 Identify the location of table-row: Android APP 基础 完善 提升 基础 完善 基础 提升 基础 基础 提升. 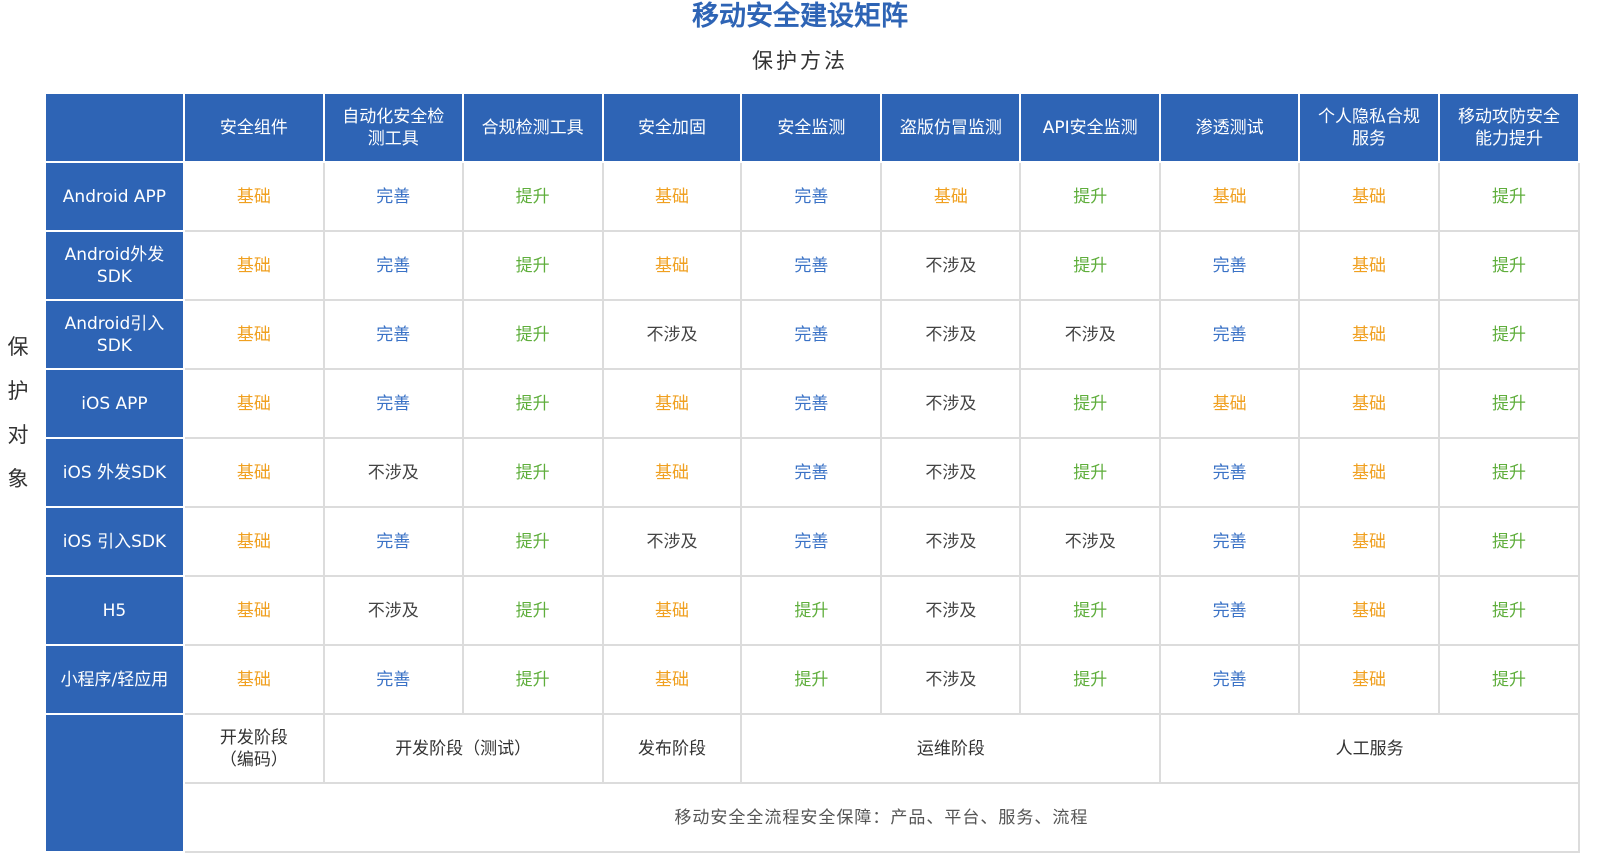
(812, 196).